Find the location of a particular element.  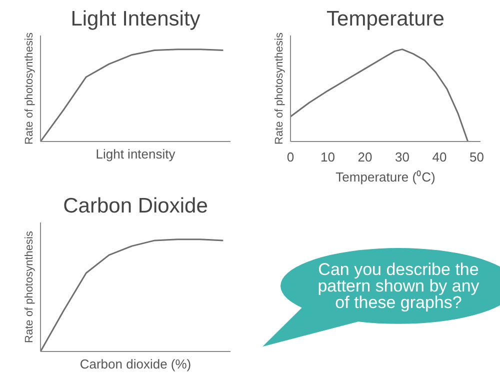

chart-title: Light Intensity is located at coordinates (135, 19).